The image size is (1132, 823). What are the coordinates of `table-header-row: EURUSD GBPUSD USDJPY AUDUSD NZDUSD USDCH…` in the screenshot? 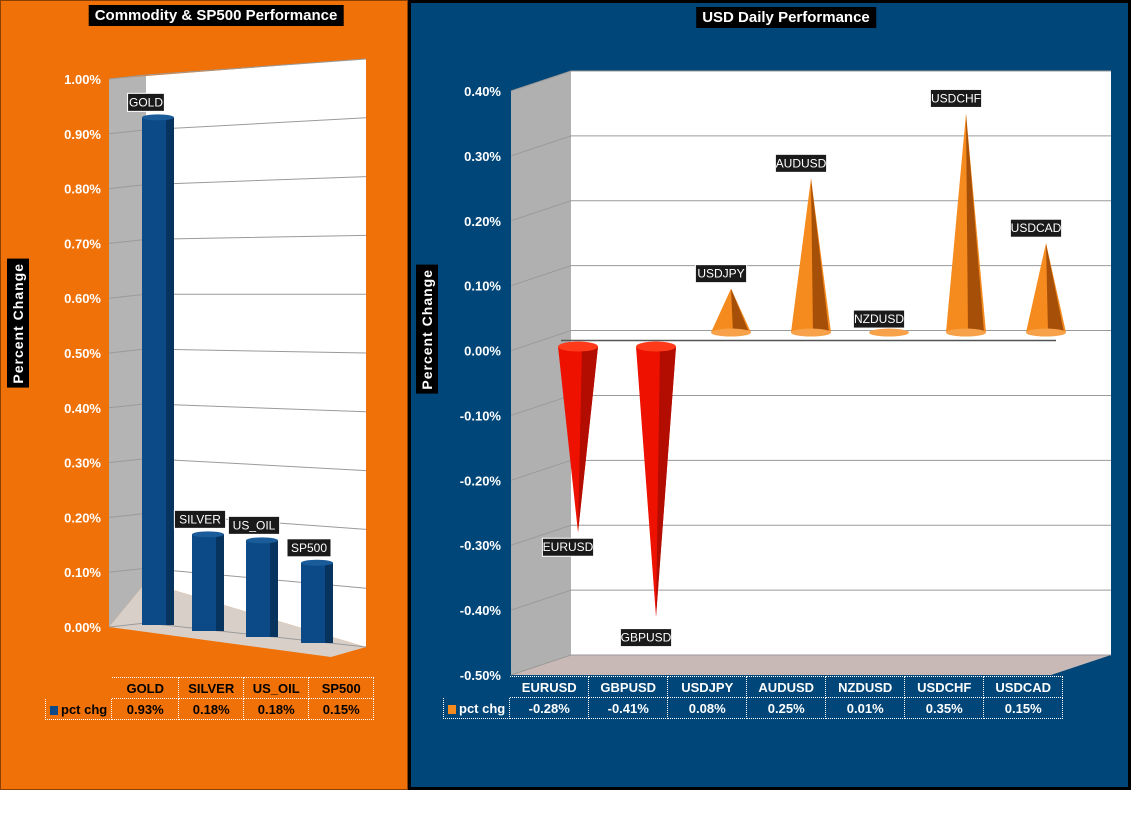 It's located at (754, 687).